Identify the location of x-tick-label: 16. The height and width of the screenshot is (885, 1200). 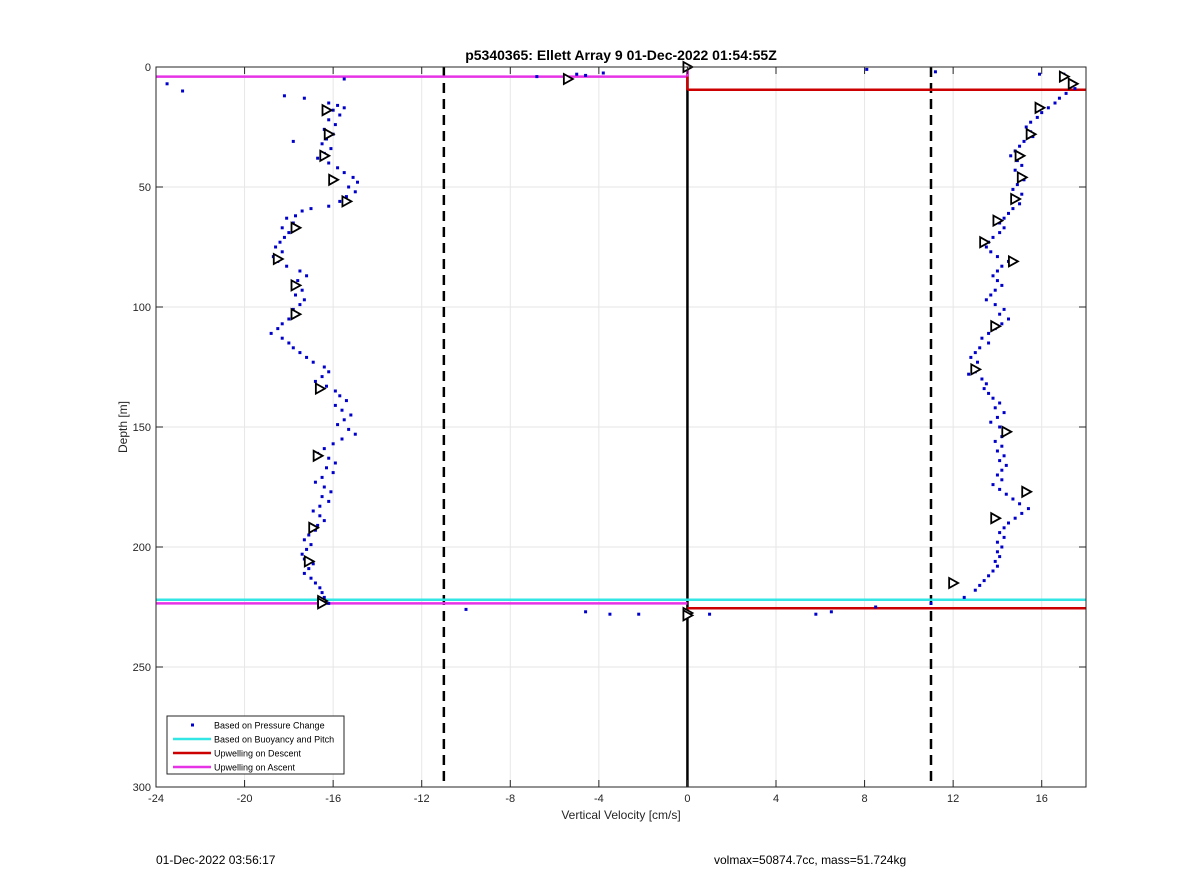
(1042, 799).